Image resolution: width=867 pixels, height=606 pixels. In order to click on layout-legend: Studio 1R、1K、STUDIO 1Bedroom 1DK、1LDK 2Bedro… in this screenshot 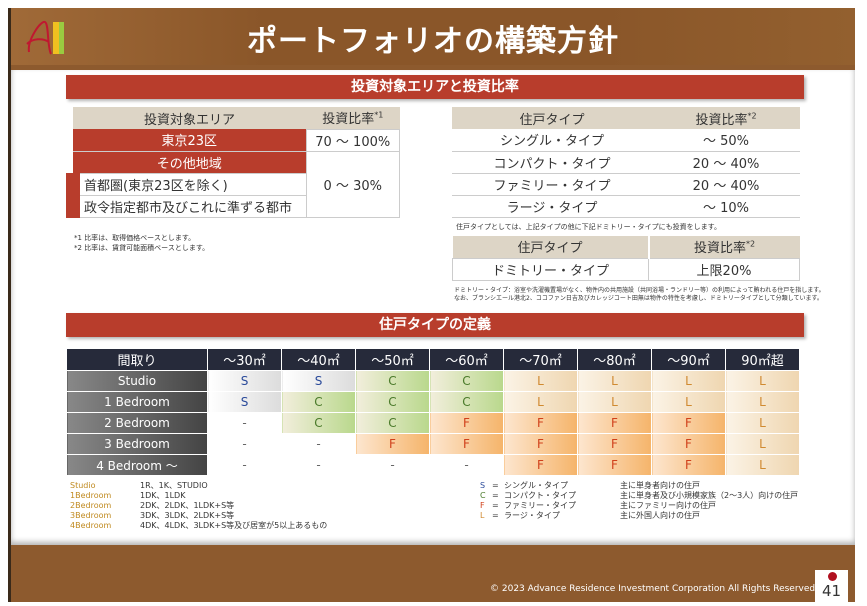, I will do `click(198, 506)`.